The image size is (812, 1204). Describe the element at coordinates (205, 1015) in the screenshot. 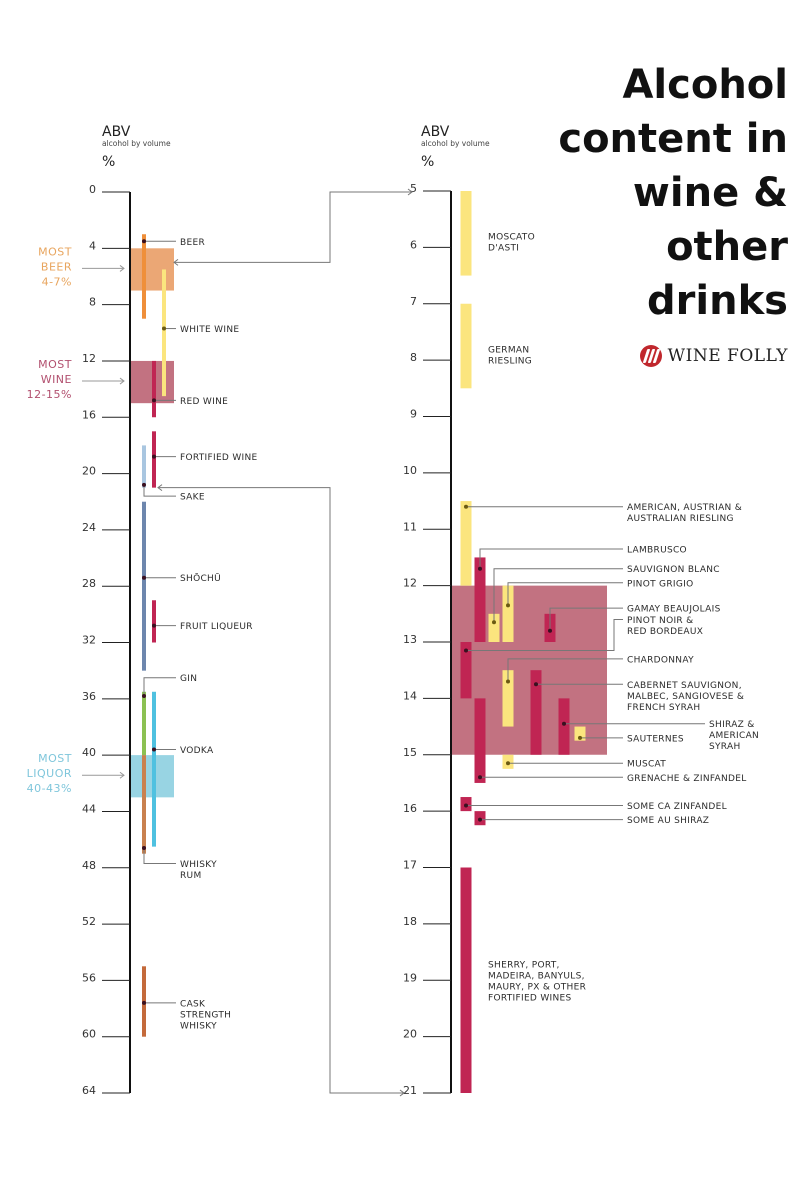

I see `series-label: STRENGTH` at that location.